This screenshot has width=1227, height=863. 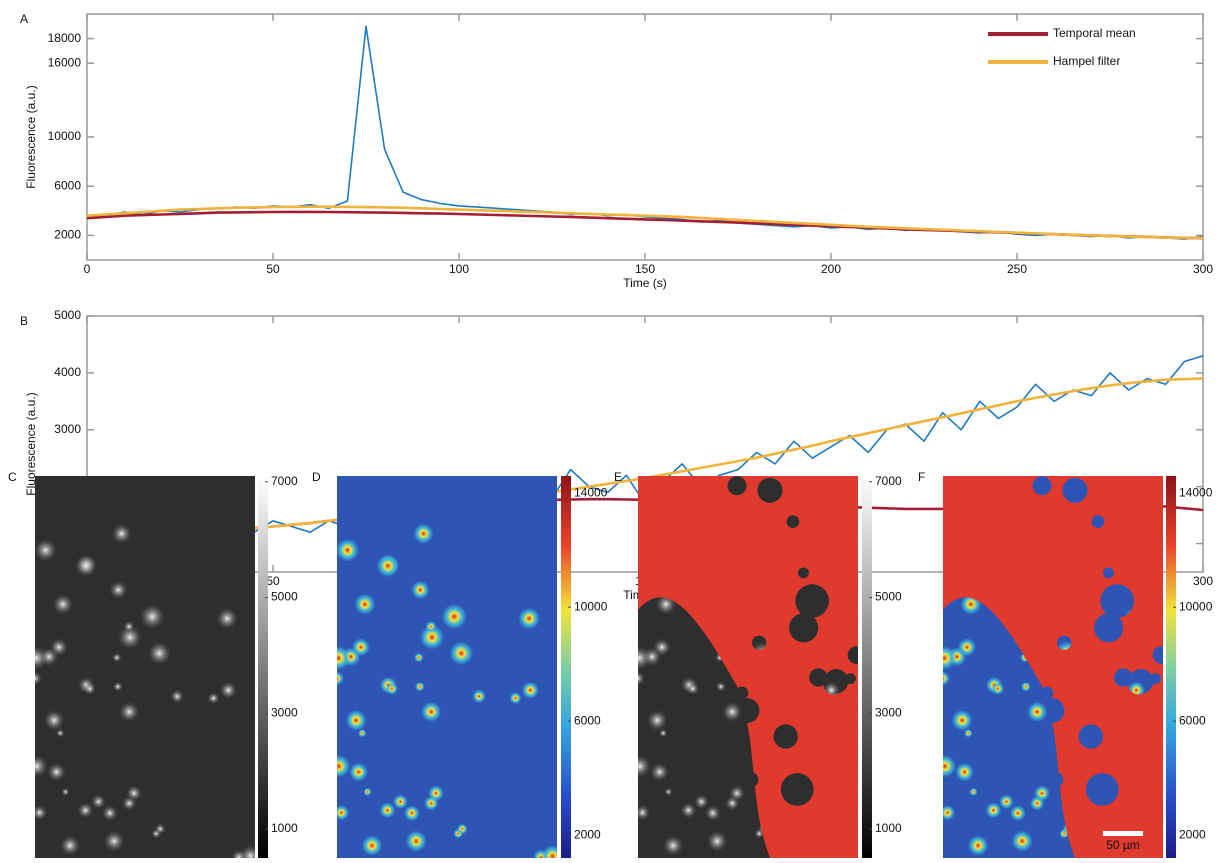 What do you see at coordinates (1017, 269) in the screenshot?
I see `x-tick-label: 250` at bounding box center [1017, 269].